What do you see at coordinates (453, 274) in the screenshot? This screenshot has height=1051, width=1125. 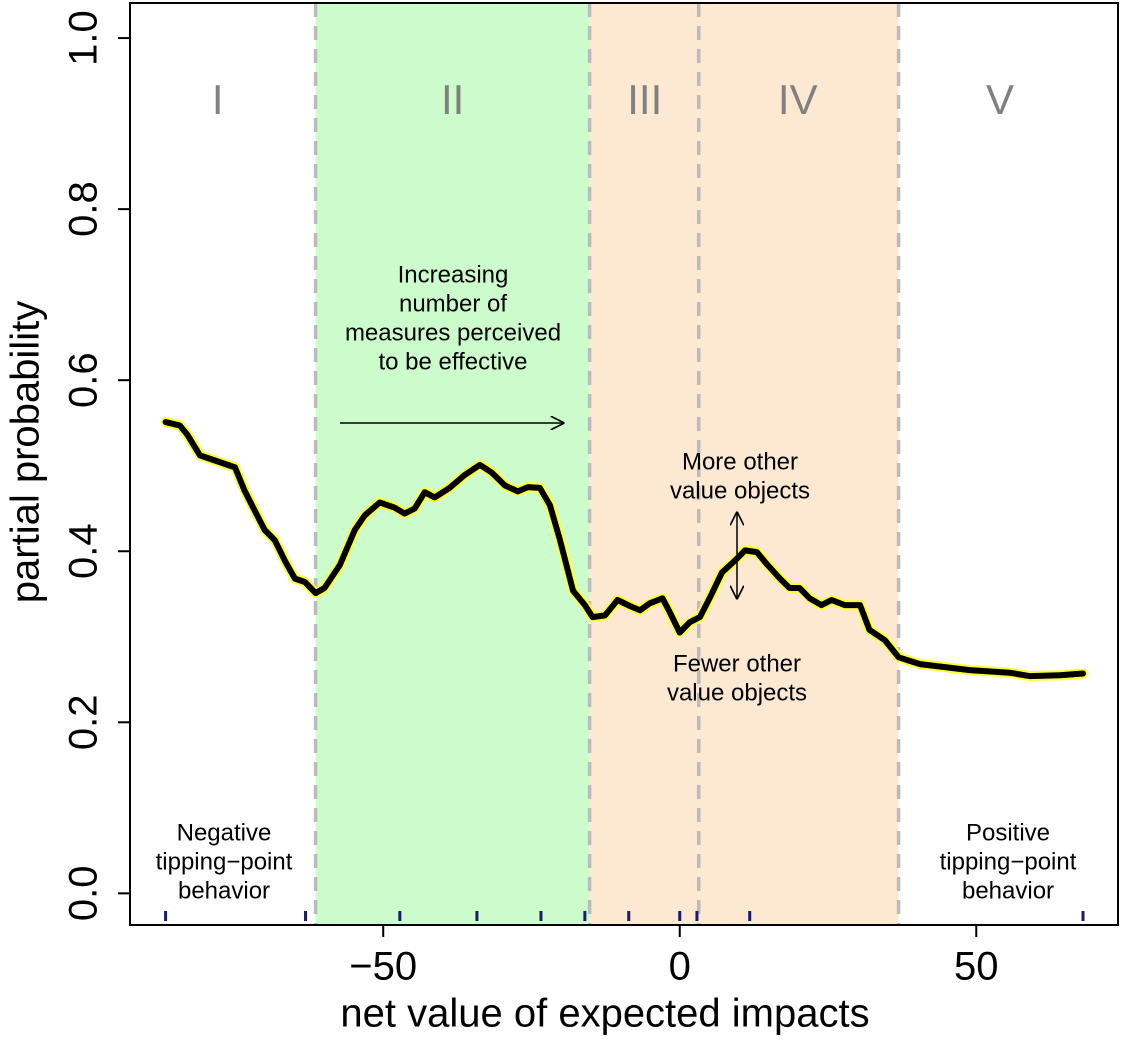 I see `annotation: Increasing` at bounding box center [453, 274].